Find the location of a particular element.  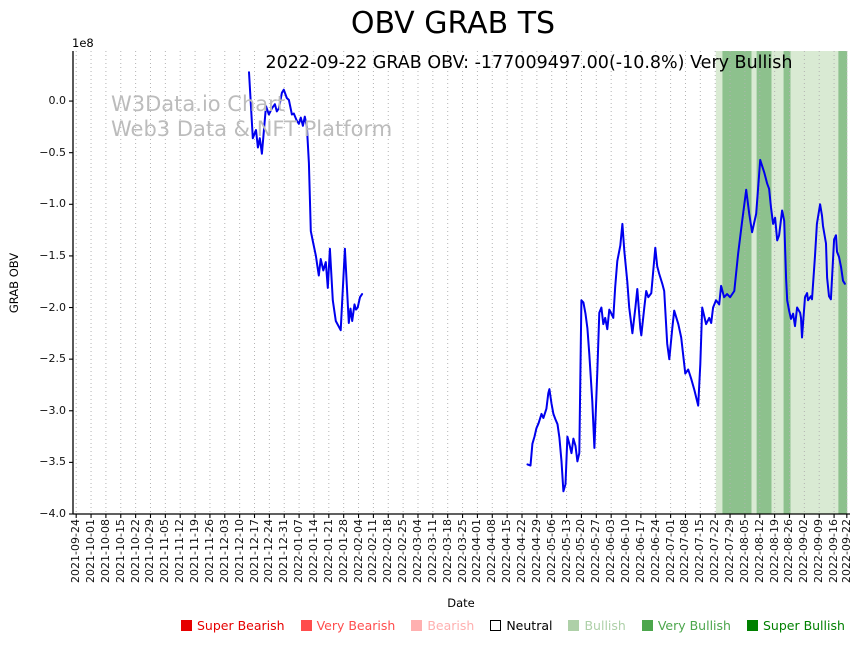

x-tick-label: 2022-06-24 is located at coordinates (655, 551).